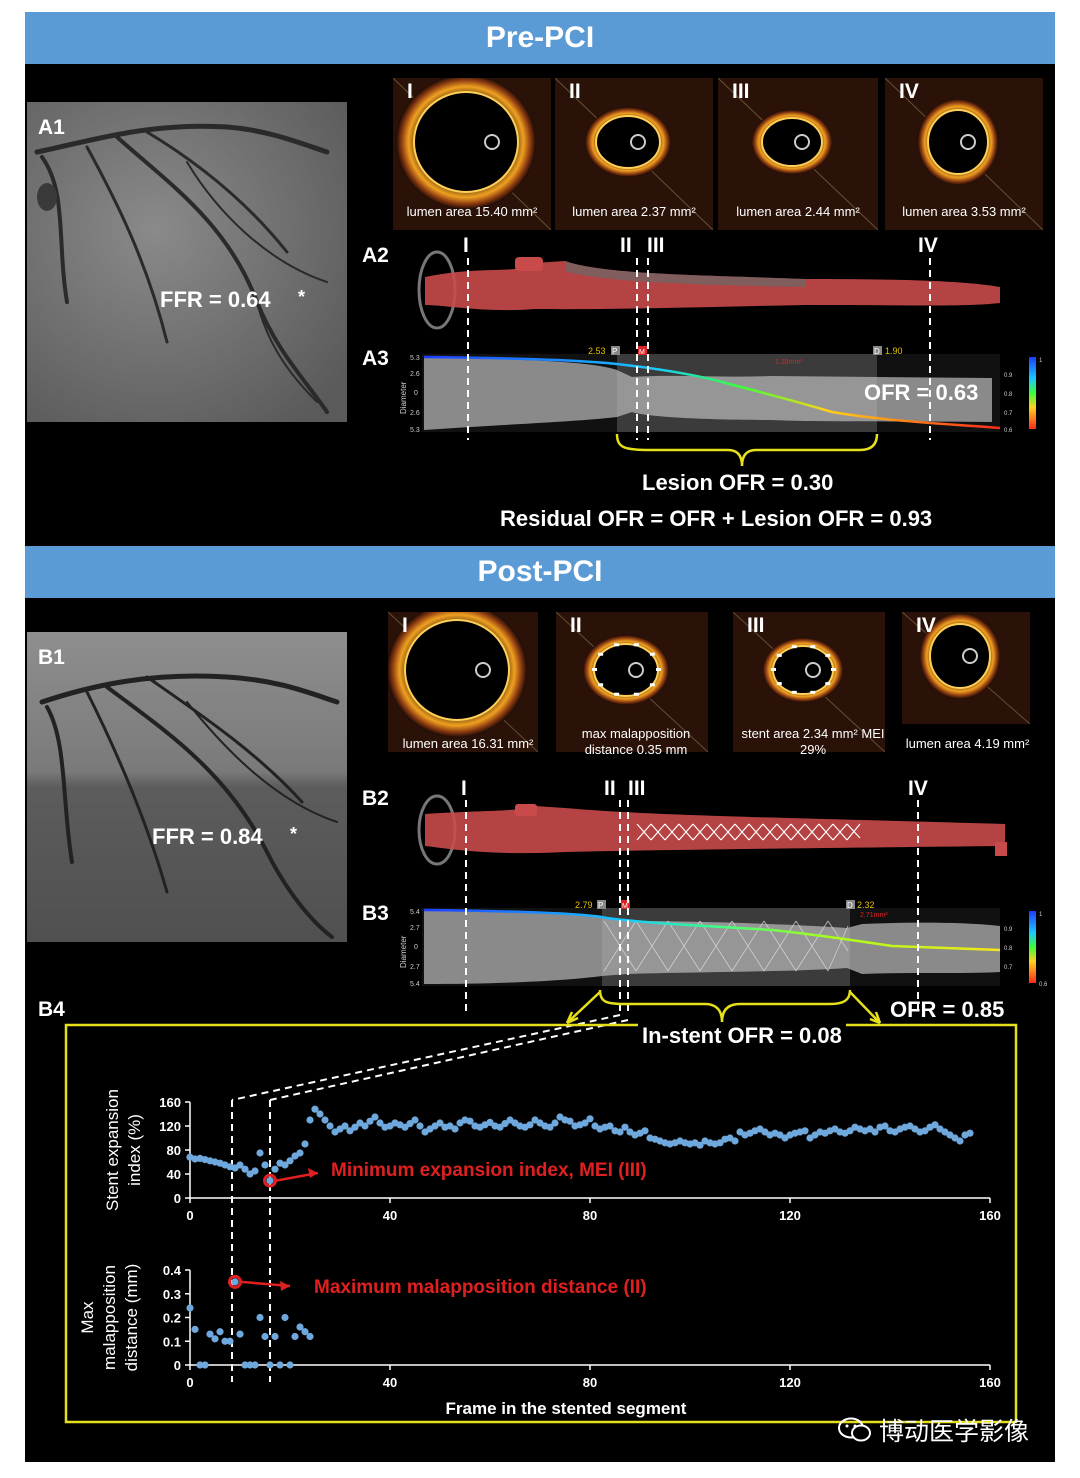 Image resolution: width=1080 pixels, height=1478 pixels. I want to click on watermark: 博动医学影像, so click(933, 1430).